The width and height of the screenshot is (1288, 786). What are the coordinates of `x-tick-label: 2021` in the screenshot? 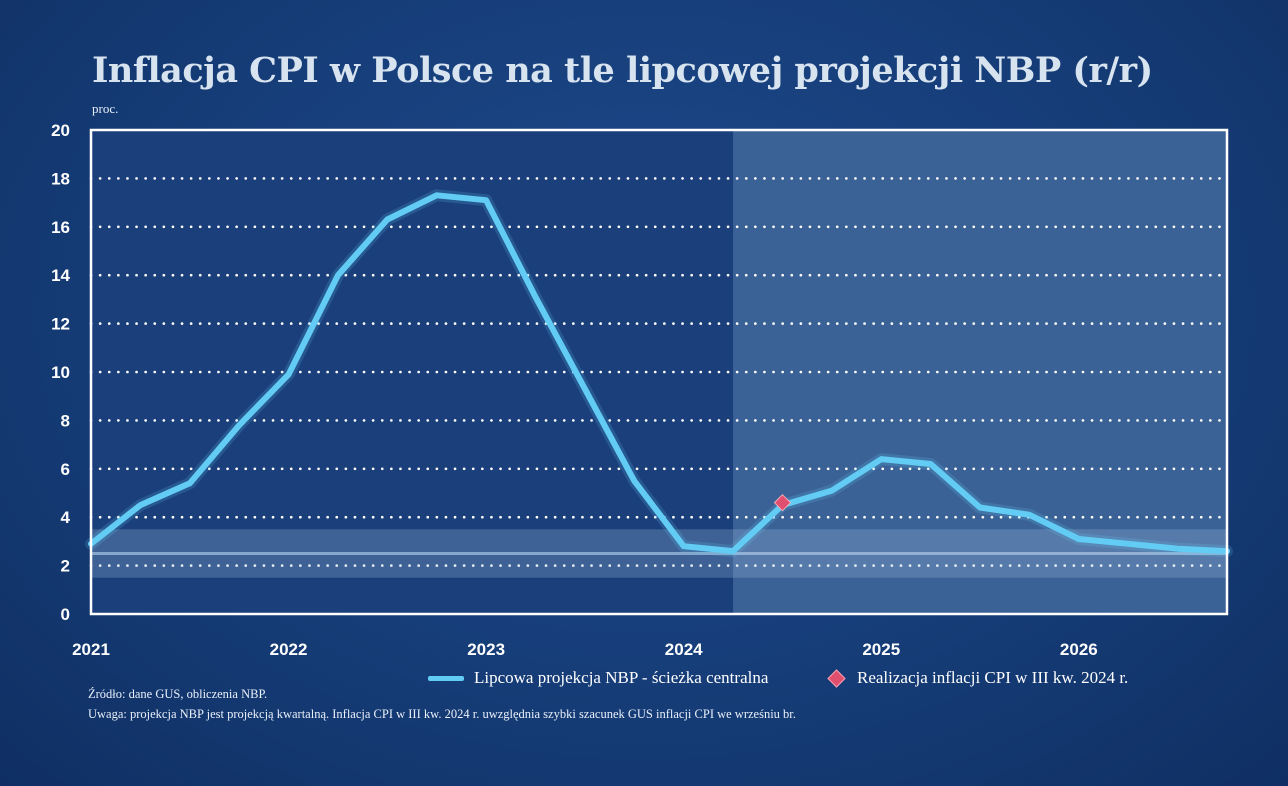 It's located at (91, 649).